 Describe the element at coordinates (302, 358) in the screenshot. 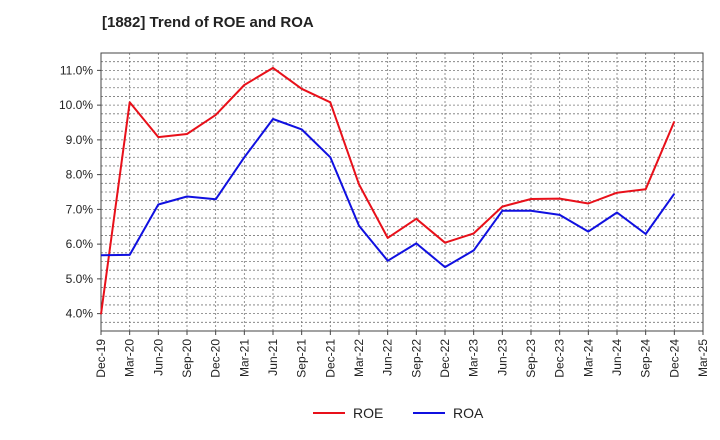

I see `x-tick-label: Sep-21` at that location.